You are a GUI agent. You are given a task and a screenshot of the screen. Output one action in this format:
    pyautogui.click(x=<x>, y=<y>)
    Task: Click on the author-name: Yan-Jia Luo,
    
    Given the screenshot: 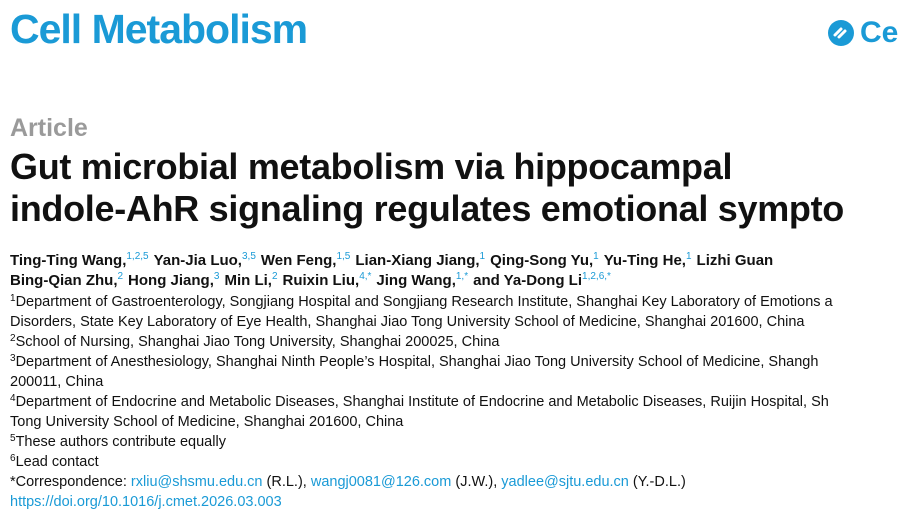 What is the action you would take?
    pyautogui.click(x=197, y=260)
    